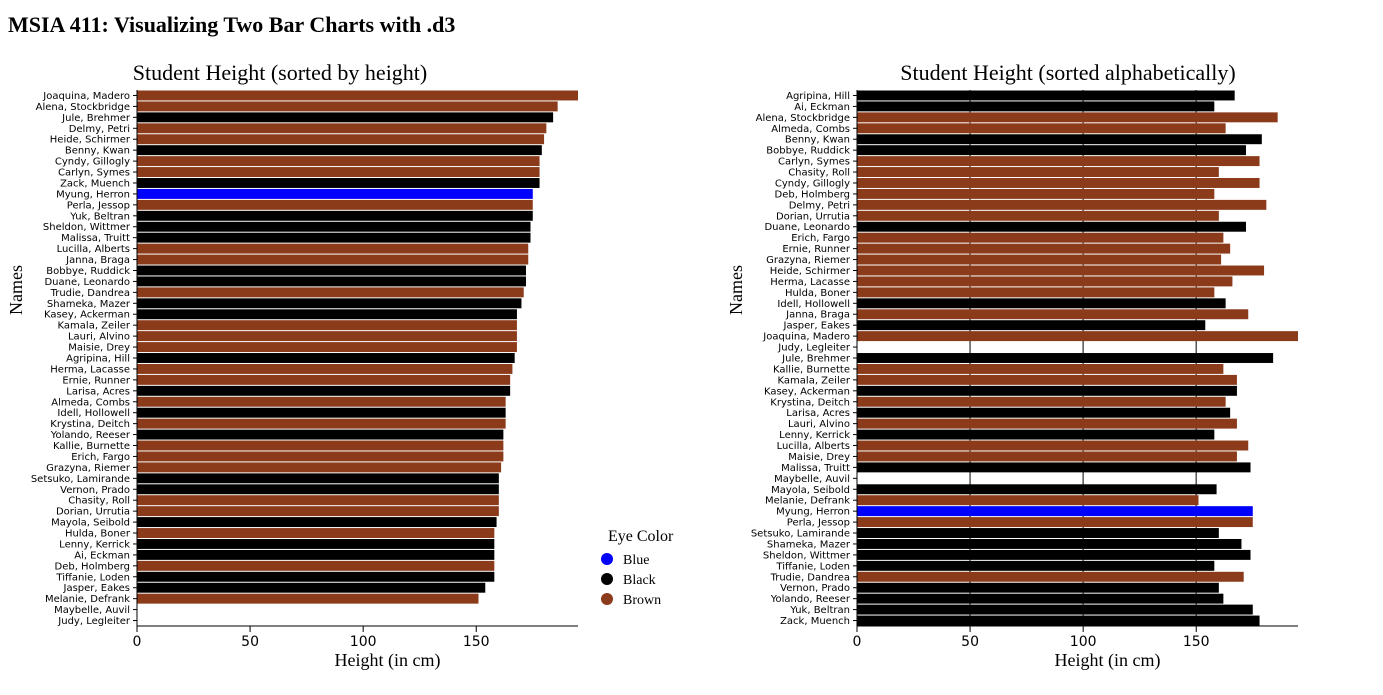  What do you see at coordinates (93, 566) in the screenshot?
I see `y-tick-label: Deb, Holmberg` at bounding box center [93, 566].